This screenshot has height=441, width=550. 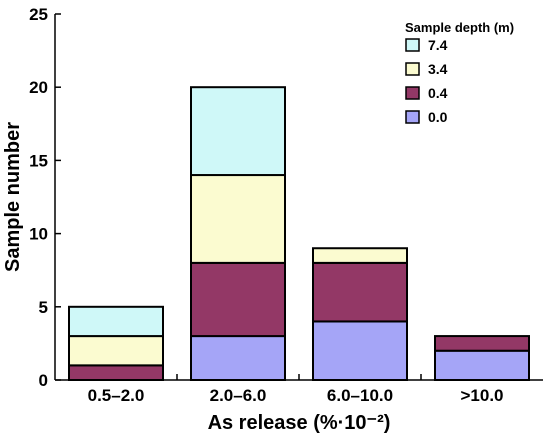 What do you see at coordinates (238, 358) in the screenshot?
I see `bar-segment-0.0-1` at bounding box center [238, 358].